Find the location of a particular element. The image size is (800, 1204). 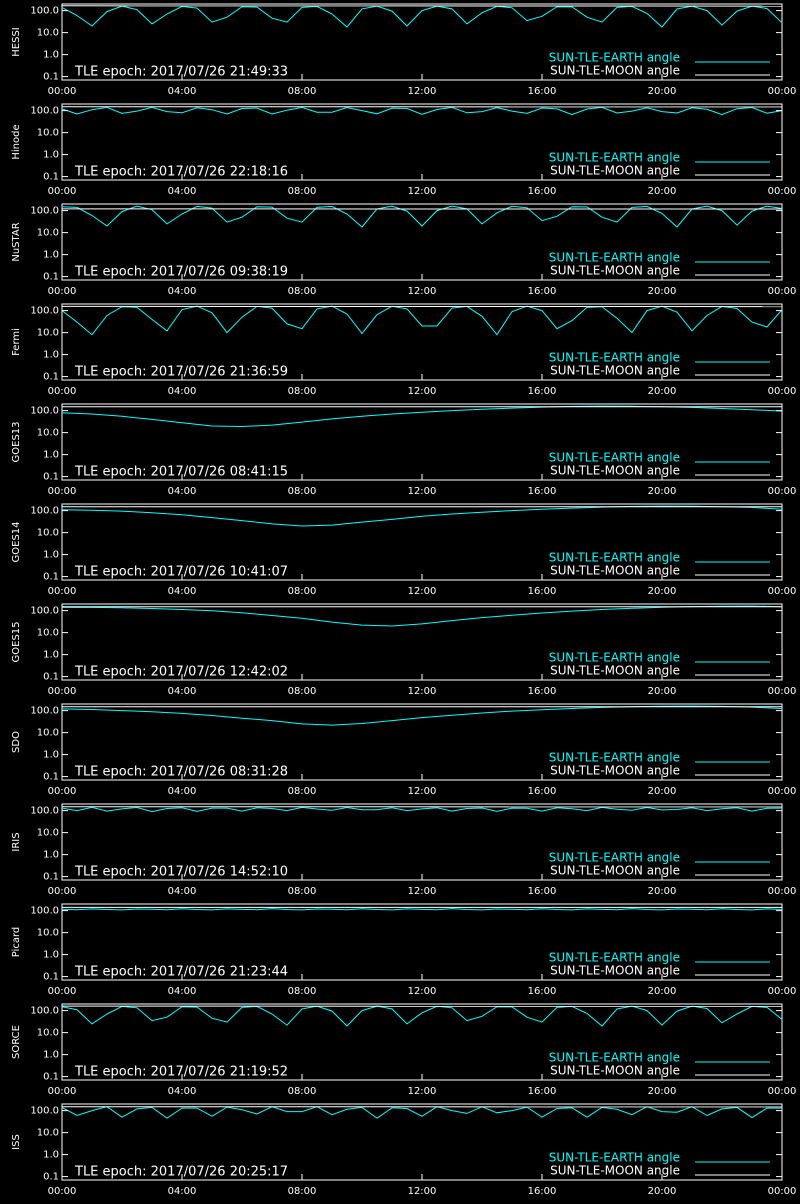

y-axis-label: Fermi is located at coordinates (16, 342).